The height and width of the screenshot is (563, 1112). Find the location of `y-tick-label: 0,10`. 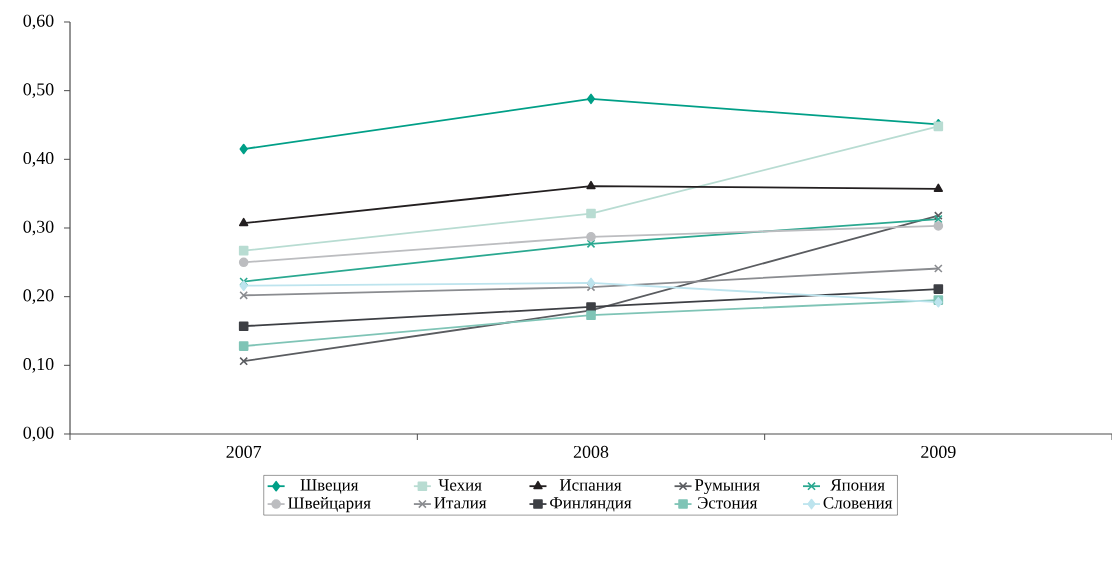

y-tick-label: 0,10 is located at coordinates (38, 365).